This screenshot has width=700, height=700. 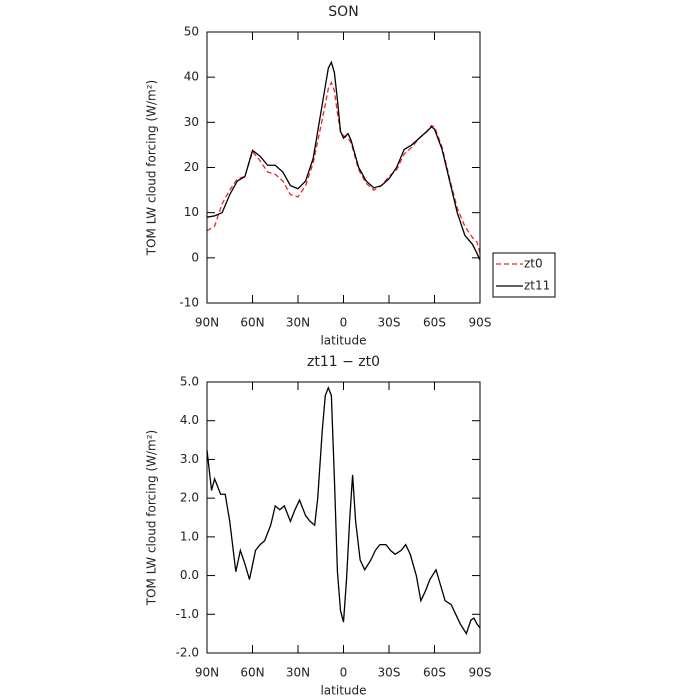 What do you see at coordinates (191, 77) in the screenshot?
I see `y-tick-label: 40` at bounding box center [191, 77].